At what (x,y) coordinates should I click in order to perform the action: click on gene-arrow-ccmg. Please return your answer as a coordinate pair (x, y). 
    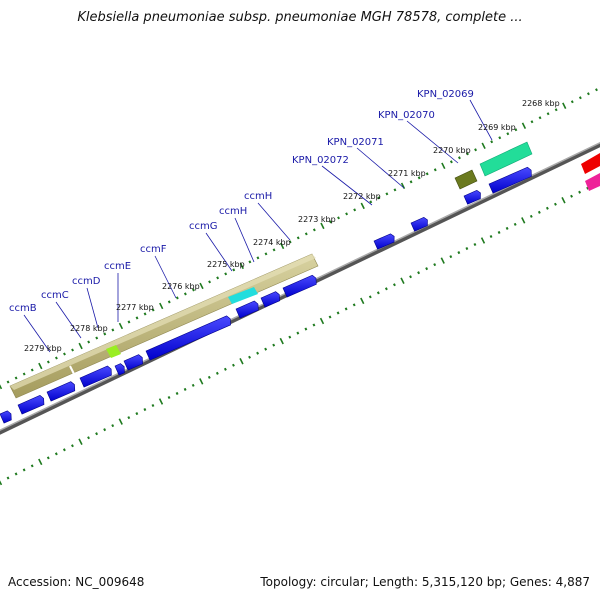
    Looking at the image, I should click on (247, 309).